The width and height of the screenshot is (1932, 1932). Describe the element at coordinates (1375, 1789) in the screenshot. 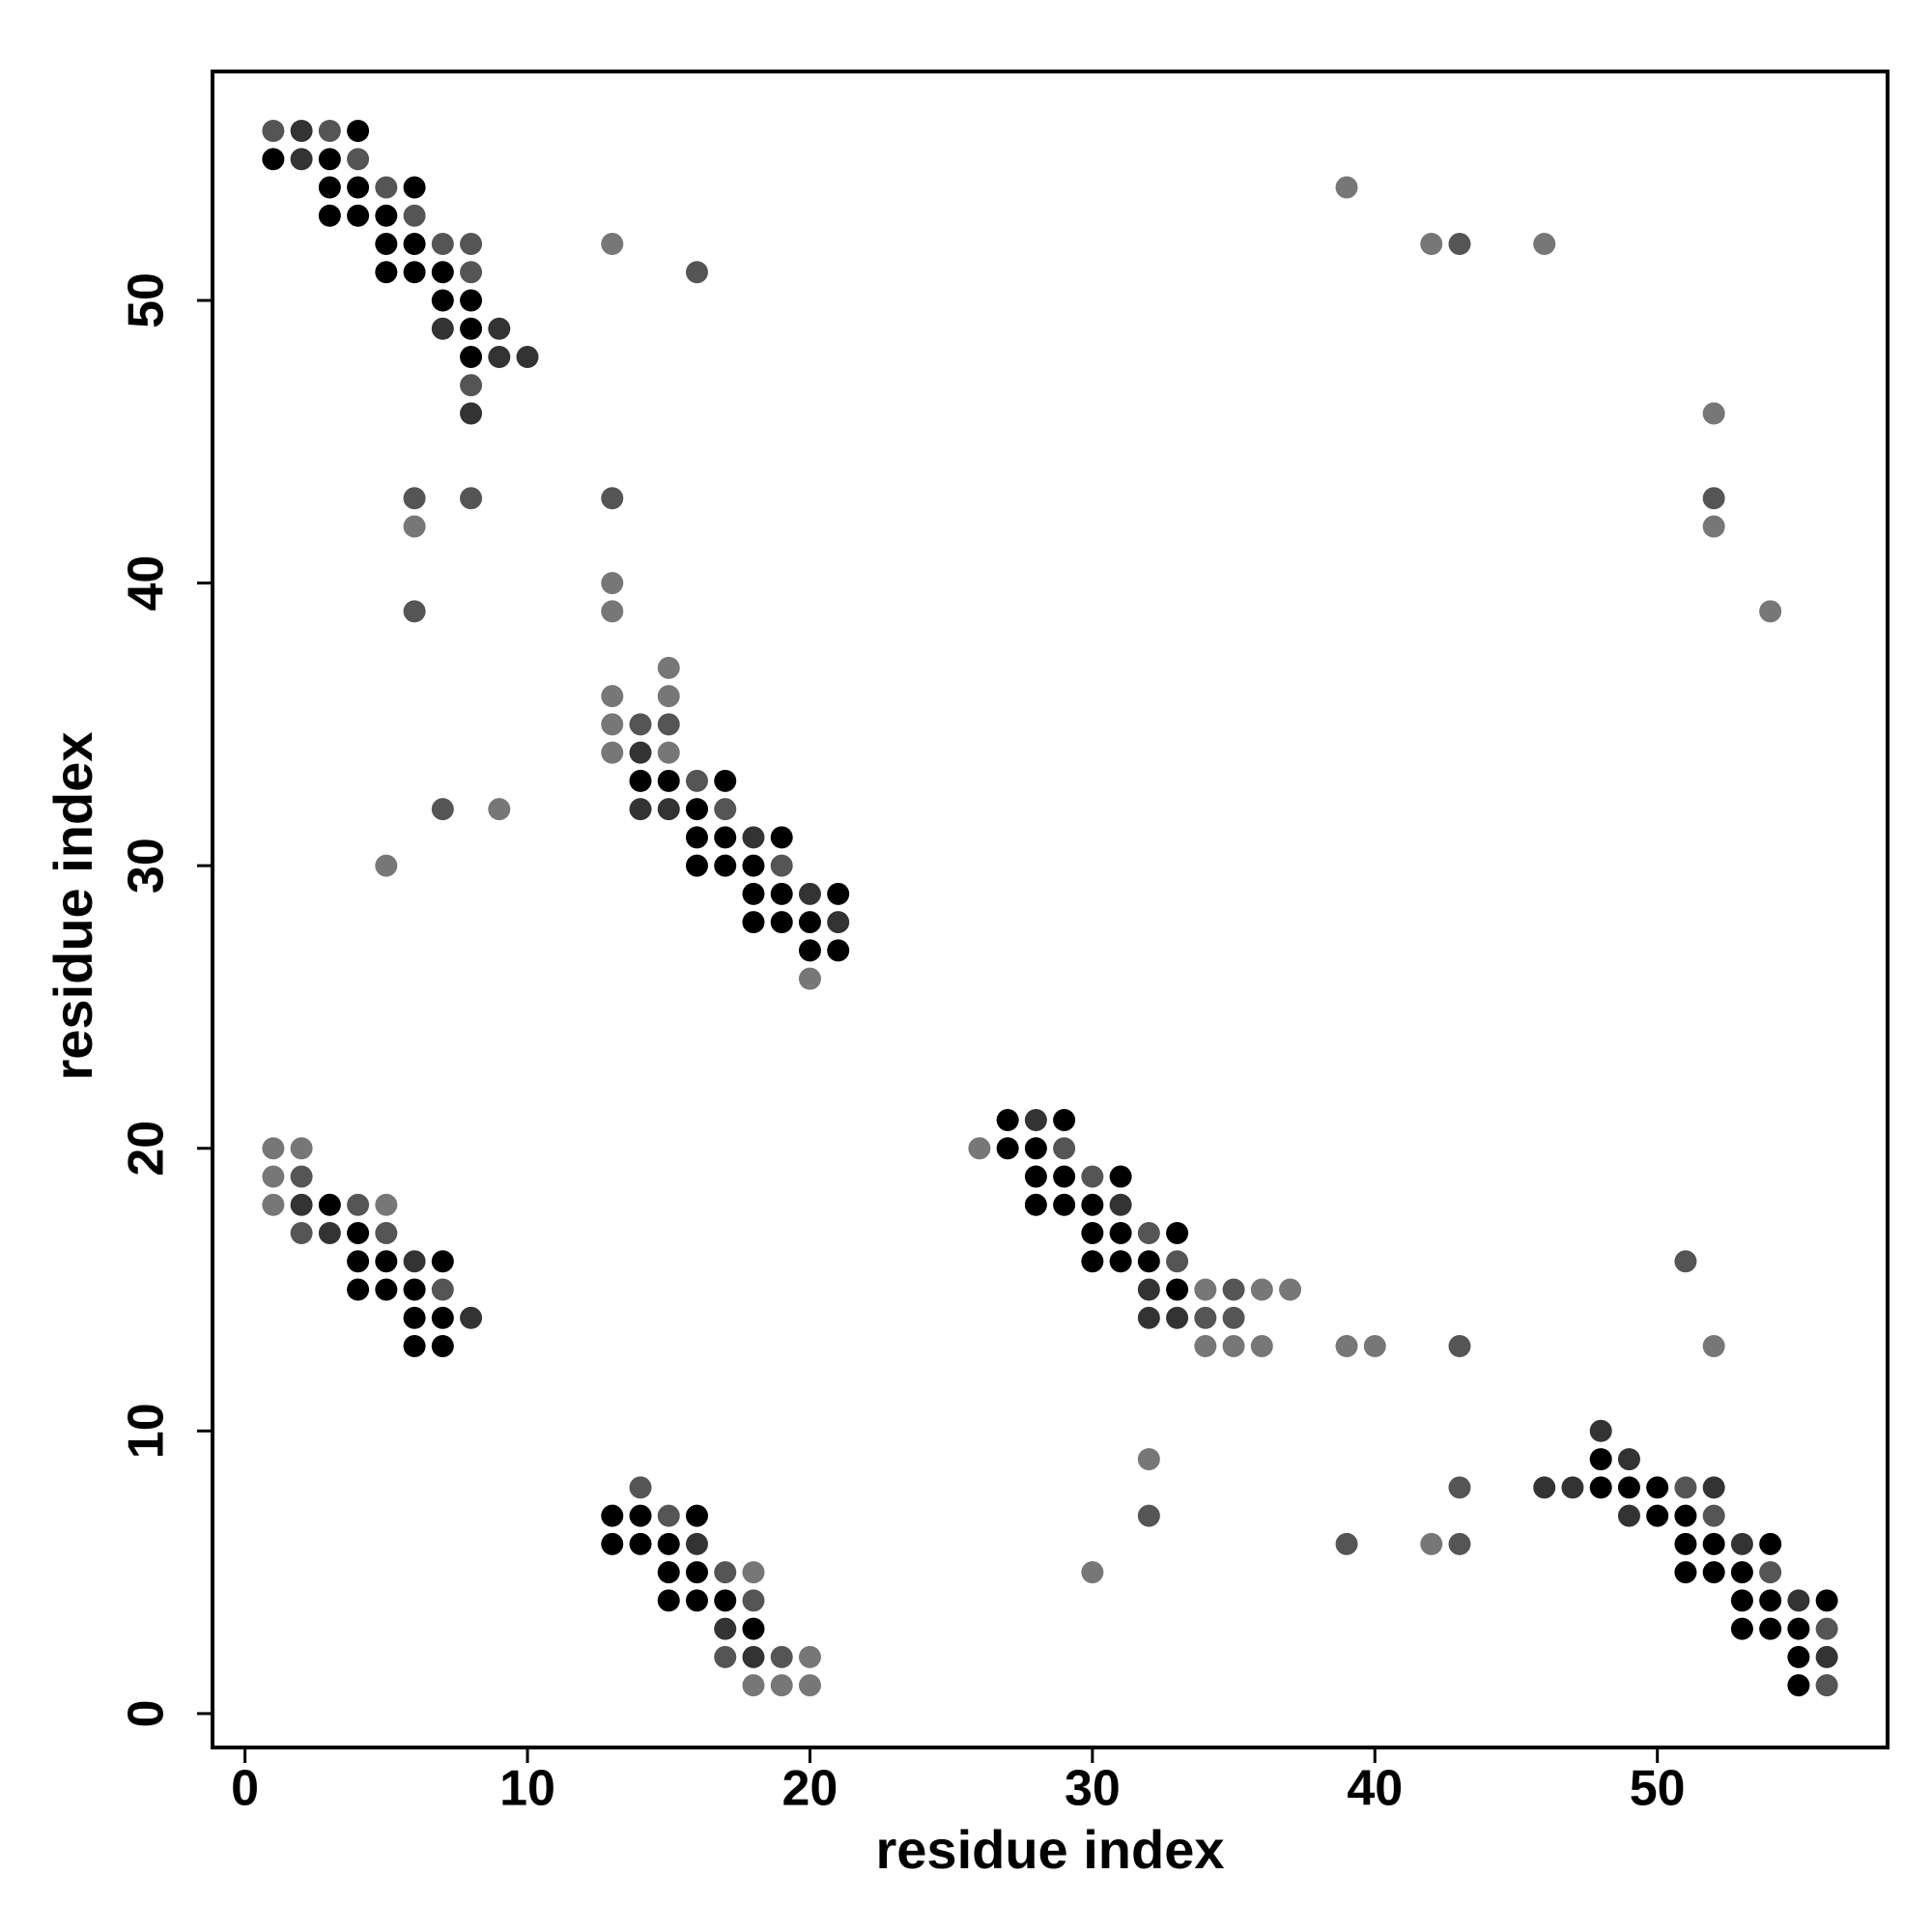

I see `x-tick-label: 40` at that location.